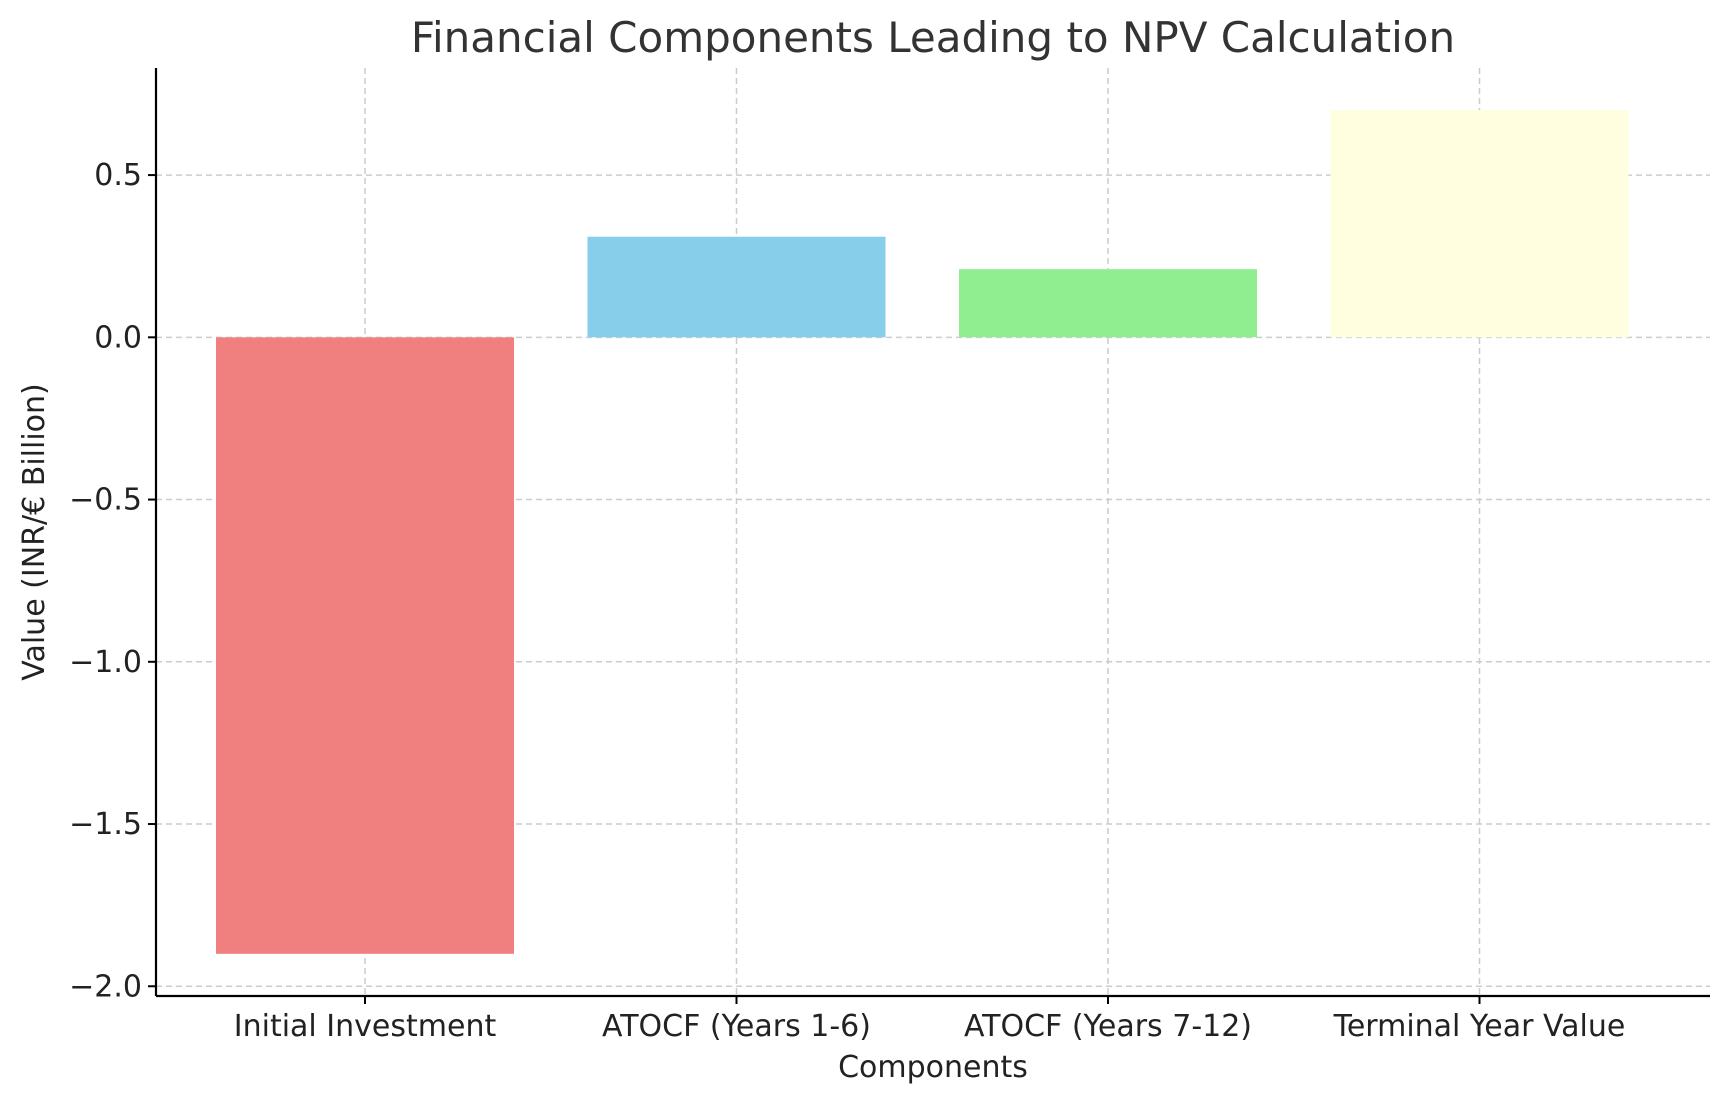  I want to click on y-tick-label: −0.5, so click(105, 500).